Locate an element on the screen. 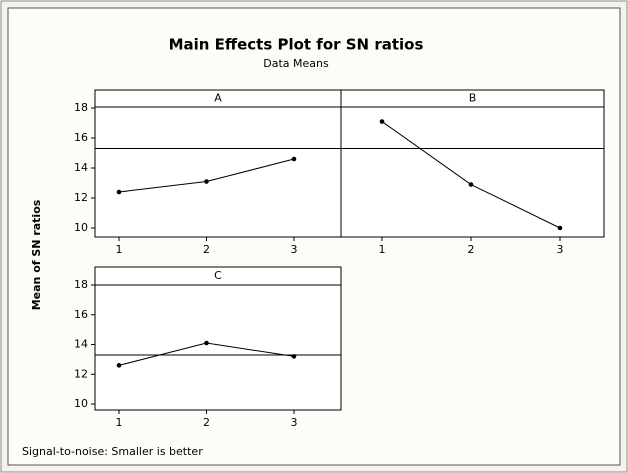 The image size is (628, 473). strip-label: C is located at coordinates (218, 275).